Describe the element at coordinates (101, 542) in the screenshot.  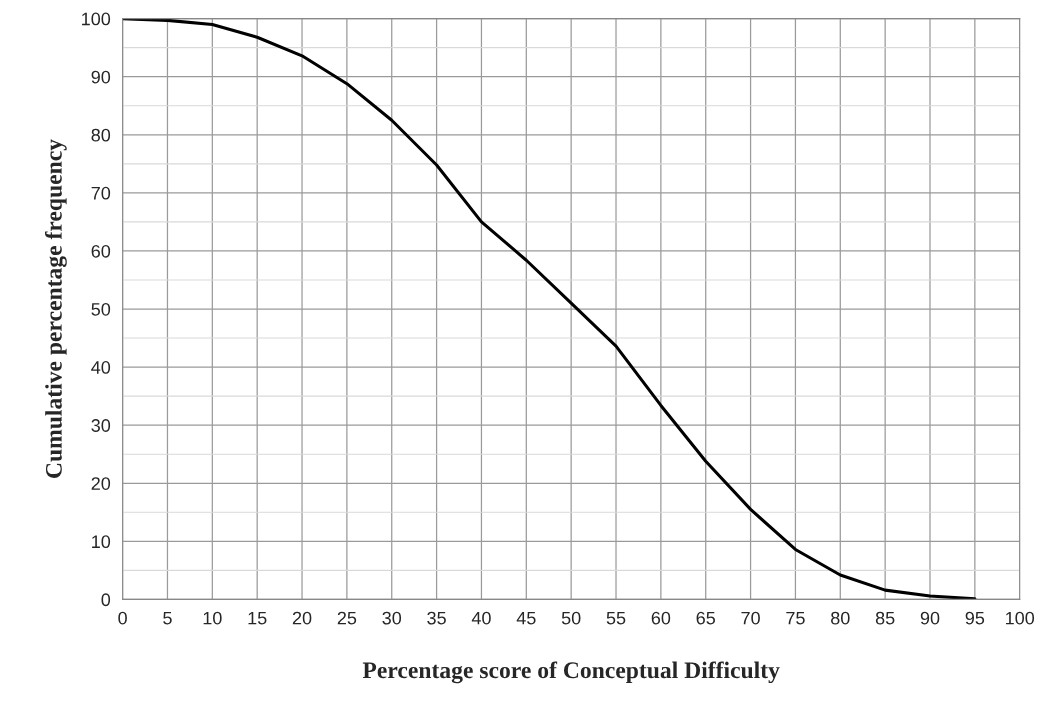
I see `y-tick-label: 10` at that location.